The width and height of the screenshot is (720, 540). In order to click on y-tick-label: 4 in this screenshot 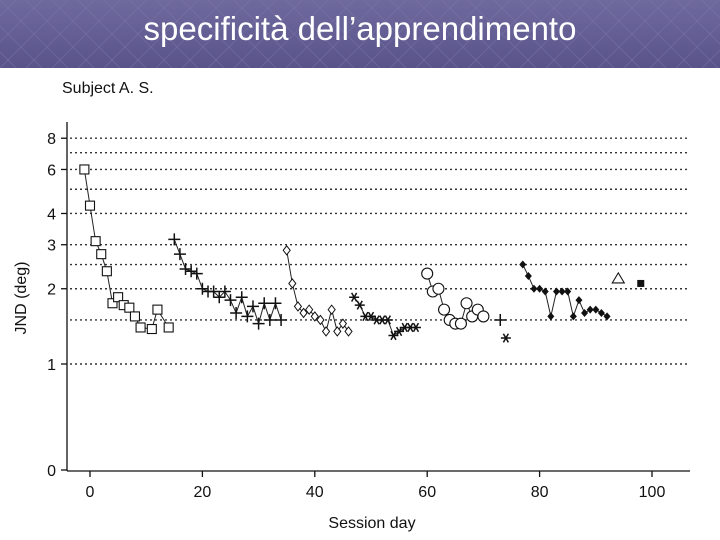, I will do `click(51, 214)`.